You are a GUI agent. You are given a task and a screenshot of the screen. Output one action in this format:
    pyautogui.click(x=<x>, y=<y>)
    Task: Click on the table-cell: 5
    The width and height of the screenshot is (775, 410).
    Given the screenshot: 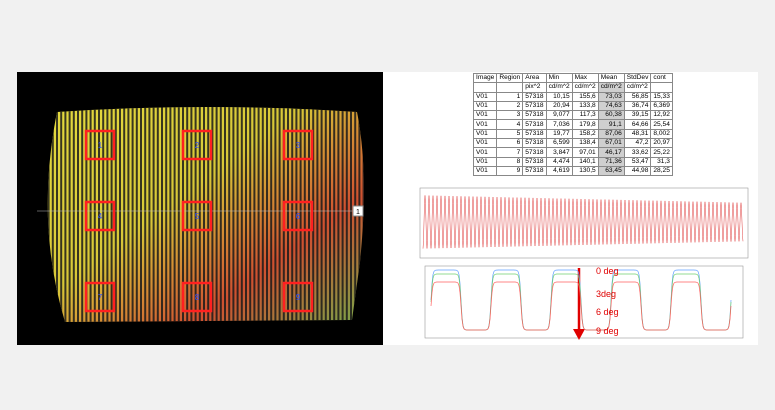 What is the action you would take?
    pyautogui.click(x=510, y=134)
    